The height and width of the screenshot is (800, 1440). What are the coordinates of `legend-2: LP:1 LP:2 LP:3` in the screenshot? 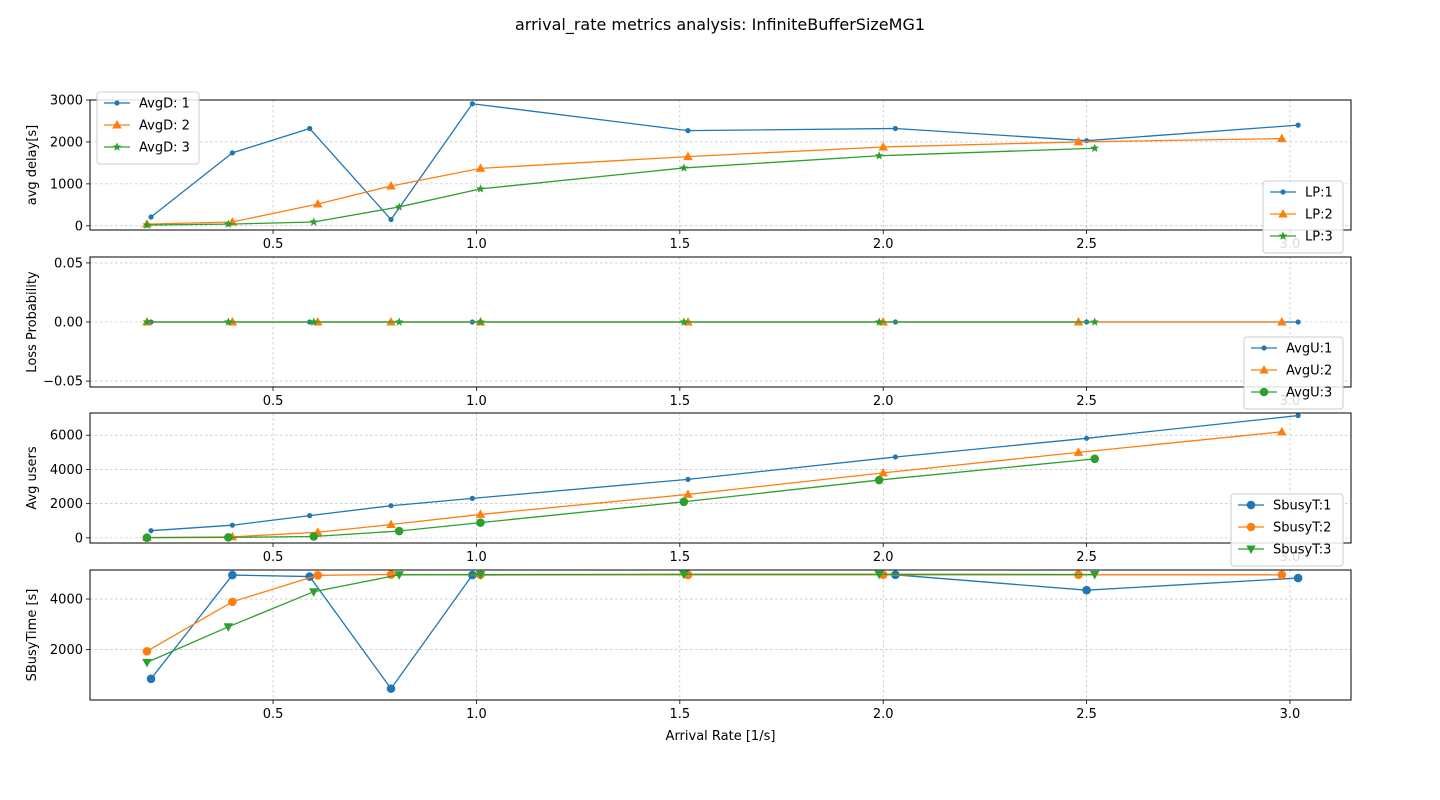 It's located at (1303, 217).